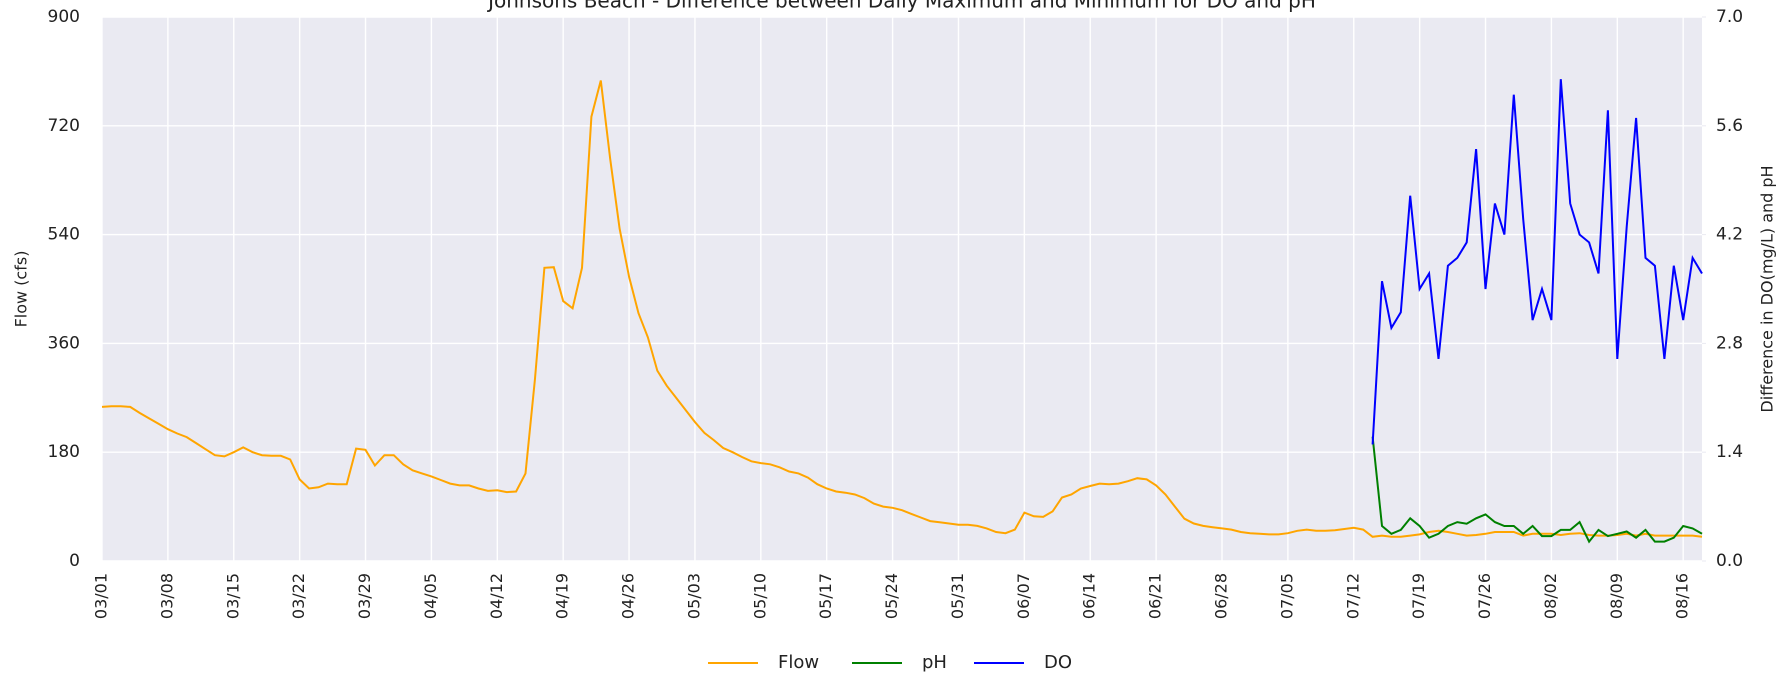 Image resolution: width=1783 pixels, height=680 pixels. What do you see at coordinates (64, 343) in the screenshot?
I see `y-tick-label: 360` at bounding box center [64, 343].